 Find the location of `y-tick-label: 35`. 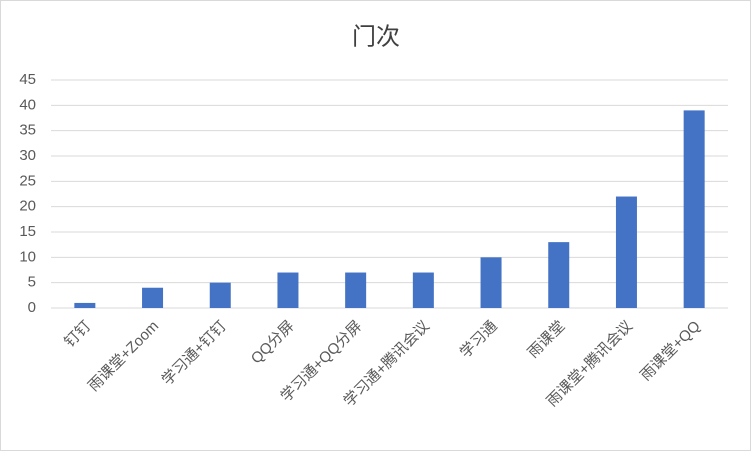

y-tick-label: 35 is located at coordinates (27, 130).